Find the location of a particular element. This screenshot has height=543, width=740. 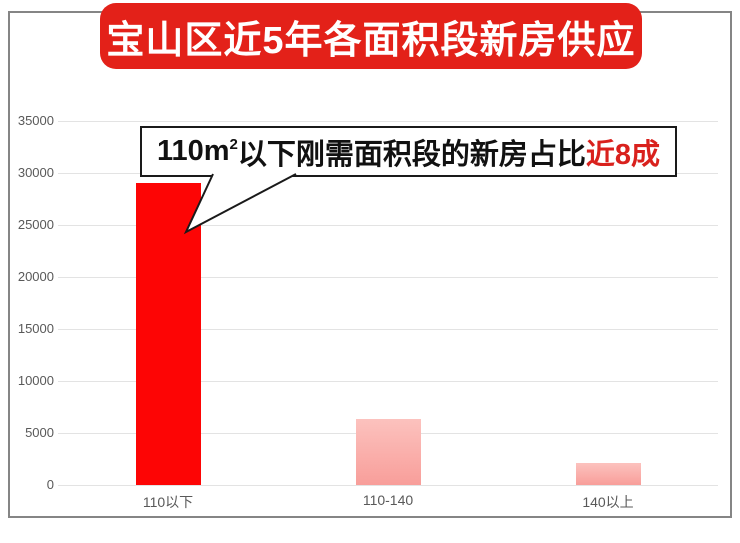

bar-110以下 is located at coordinates (168, 334).